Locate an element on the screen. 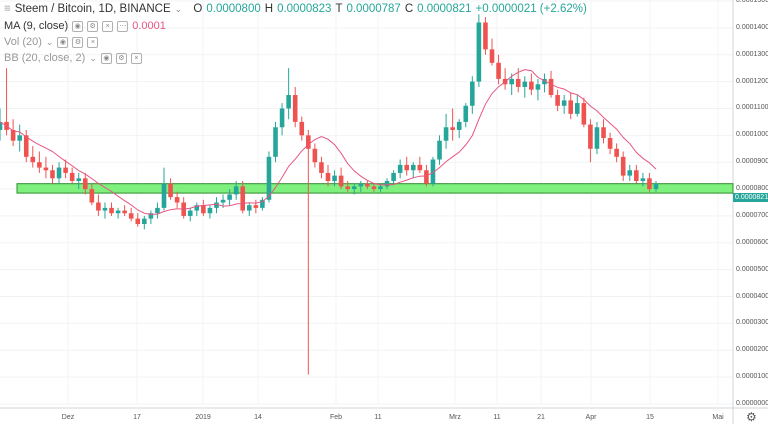  time-tick-label: Apr is located at coordinates (591, 417).